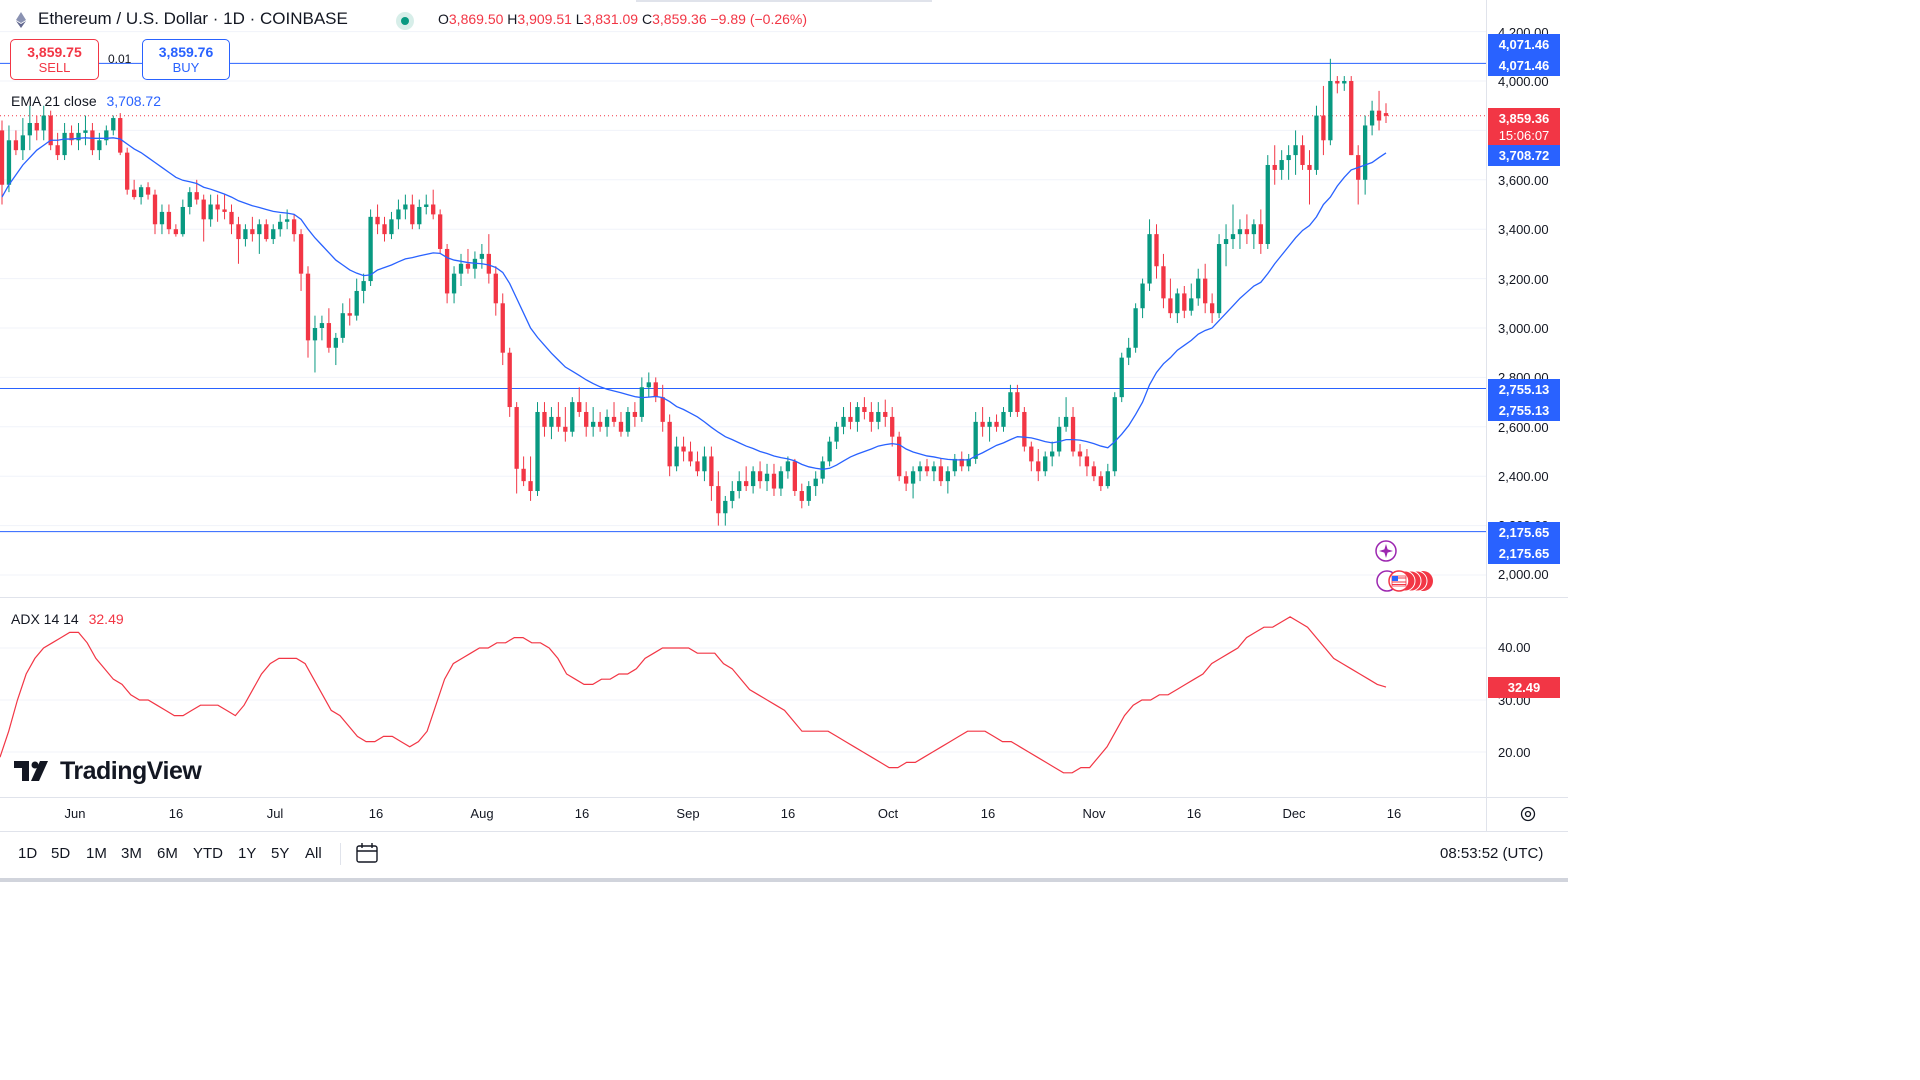 The width and height of the screenshot is (1920, 1080). I want to click on sparkle-event-icon, so click(1386, 551).